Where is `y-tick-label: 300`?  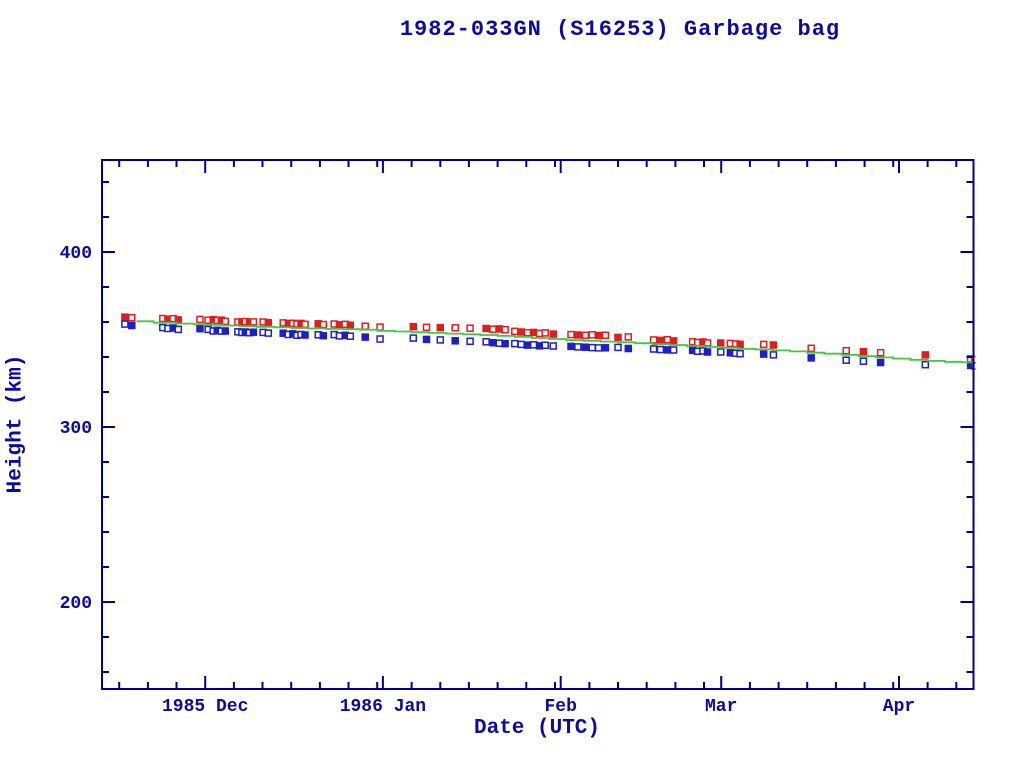
y-tick-label: 300 is located at coordinates (76, 429).